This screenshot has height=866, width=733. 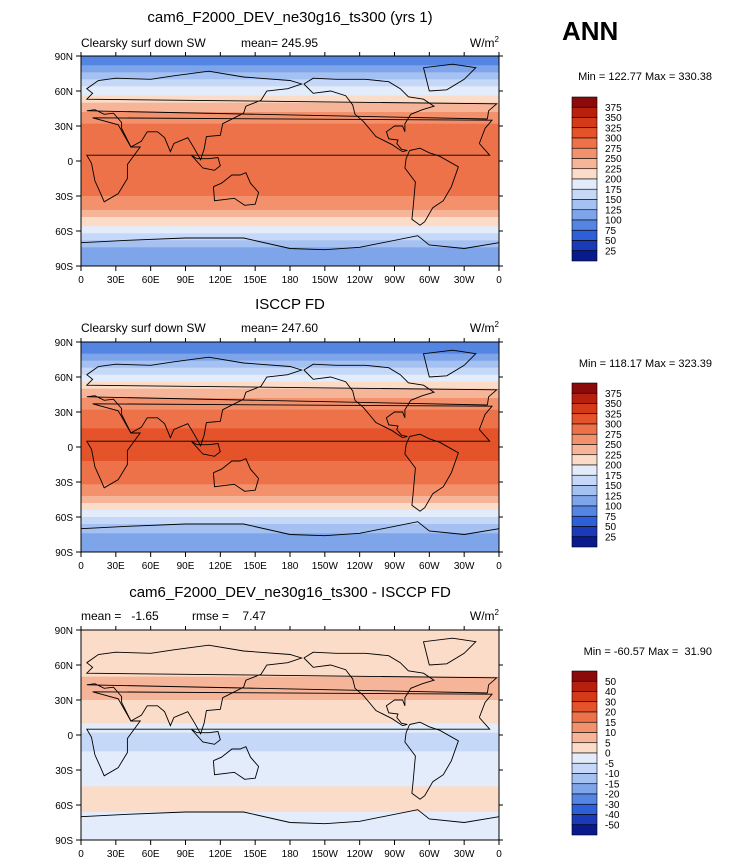 What do you see at coordinates (64, 553) in the screenshot?
I see `y-tick-label: 90S` at bounding box center [64, 553].